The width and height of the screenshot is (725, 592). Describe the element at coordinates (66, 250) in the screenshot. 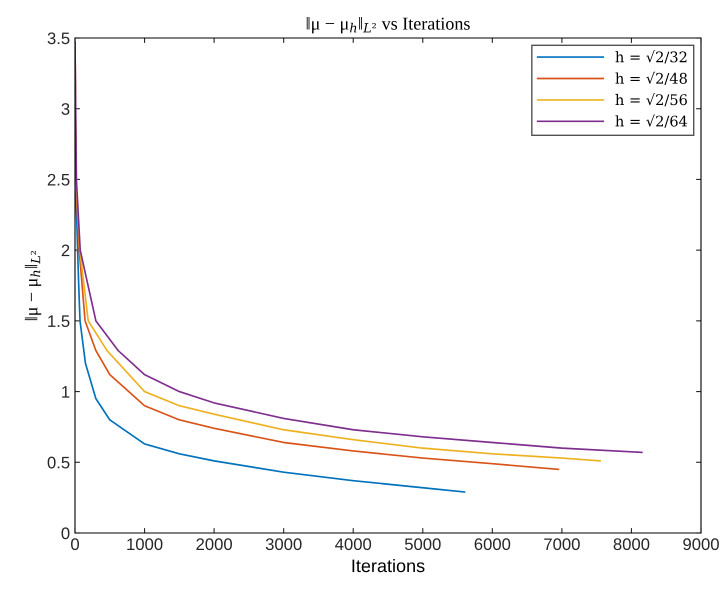

I see `y-tick-label: 2` at that location.